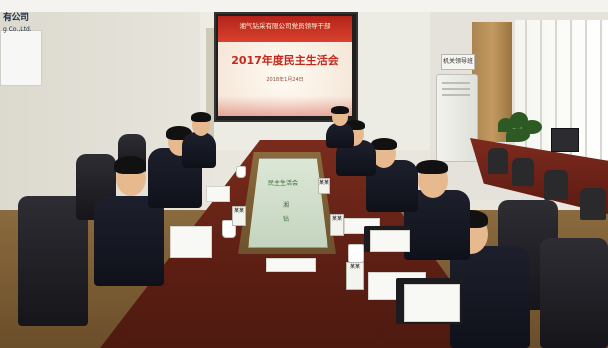 The height and width of the screenshot is (348, 608). Describe the element at coordinates (565, 140) in the screenshot. I see `monitor` at that location.